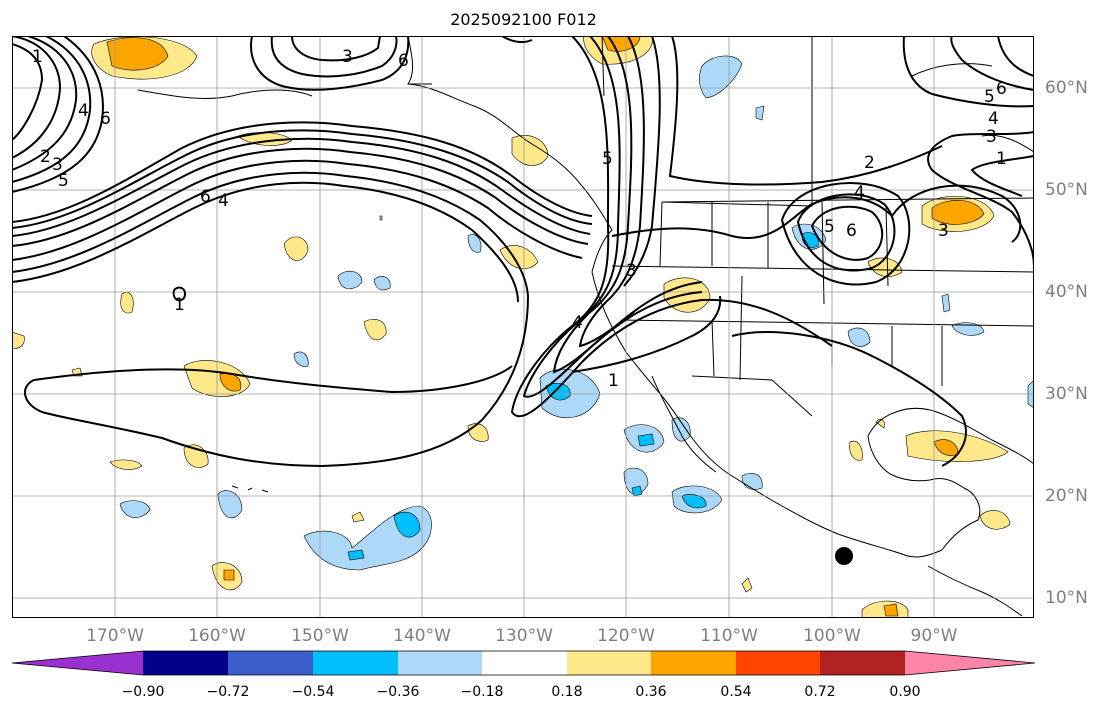  Describe the element at coordinates (651, 692) in the screenshot. I see `colorbar-tick-label: 0.36` at that location.